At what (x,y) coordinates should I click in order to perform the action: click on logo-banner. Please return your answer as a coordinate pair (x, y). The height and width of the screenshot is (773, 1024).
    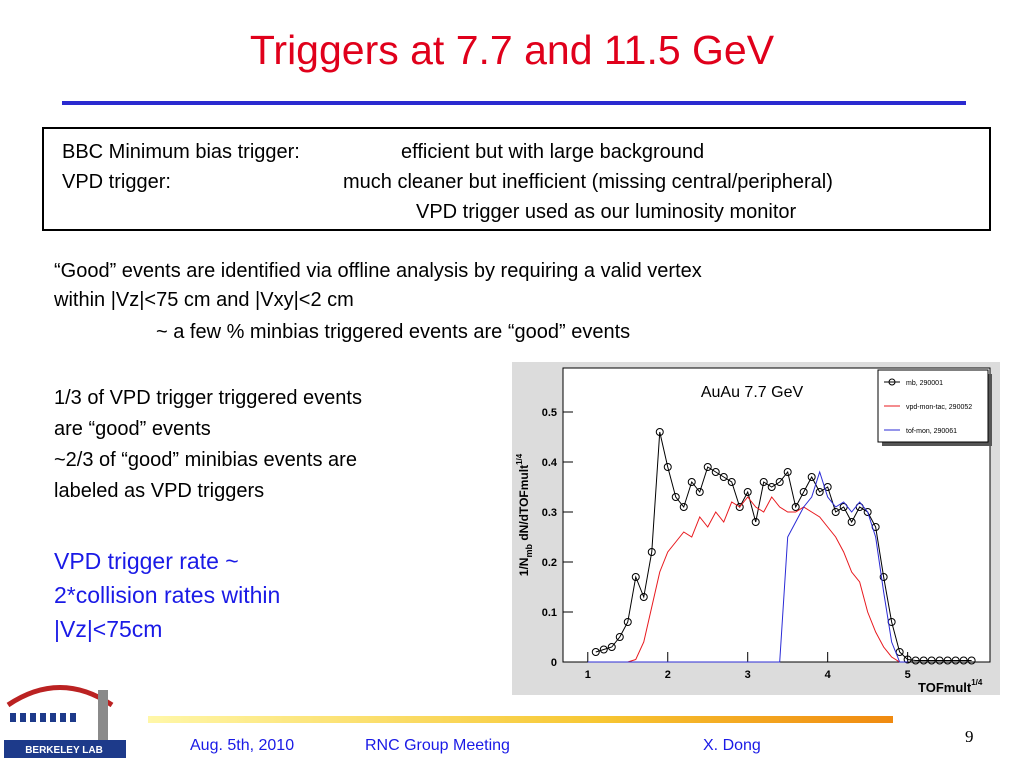
    Looking at the image, I should click on (65, 749).